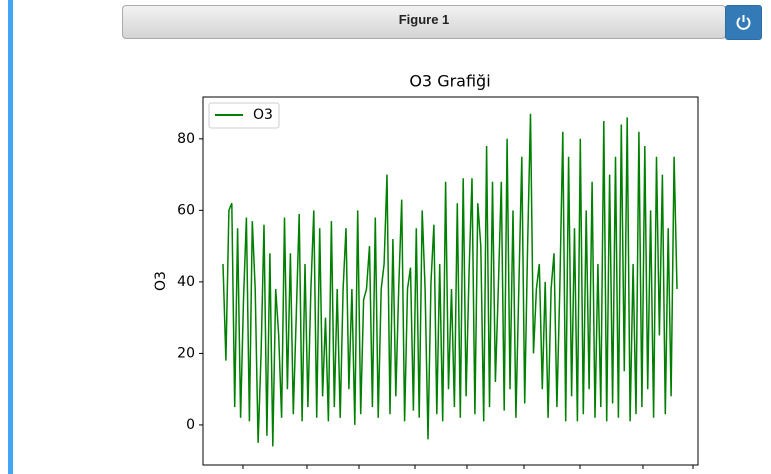 The width and height of the screenshot is (771, 474). What do you see at coordinates (424, 22) in the screenshot?
I see `figure-header: Figure 1` at bounding box center [424, 22].